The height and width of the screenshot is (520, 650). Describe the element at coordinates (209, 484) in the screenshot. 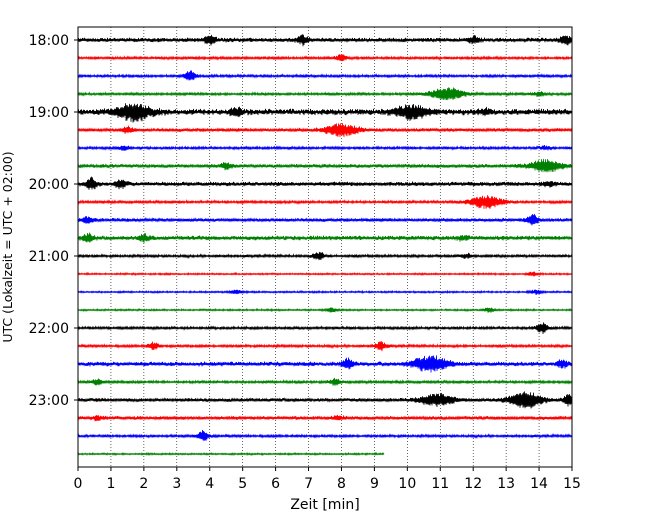

I see `x-tick-label-4: 4` at that location.